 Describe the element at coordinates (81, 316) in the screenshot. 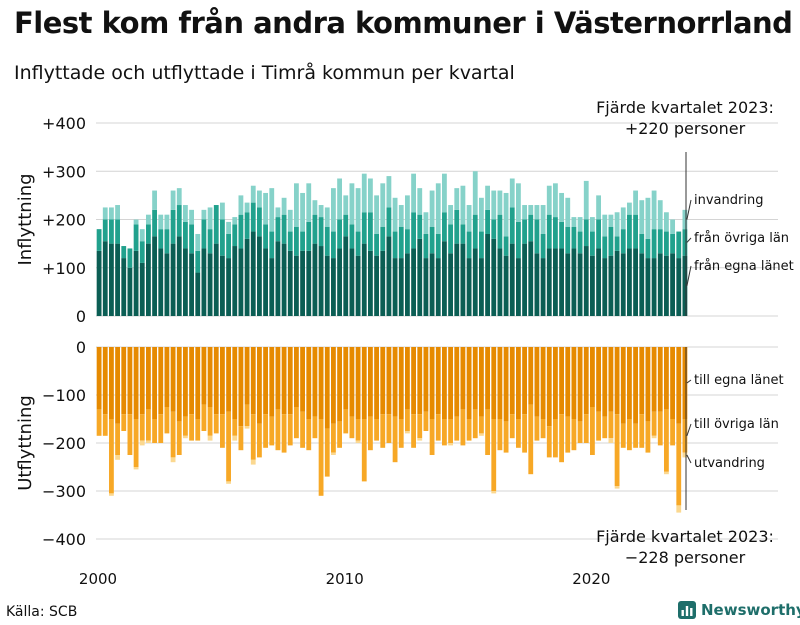

I see `y-tick-label: 0` at that location.